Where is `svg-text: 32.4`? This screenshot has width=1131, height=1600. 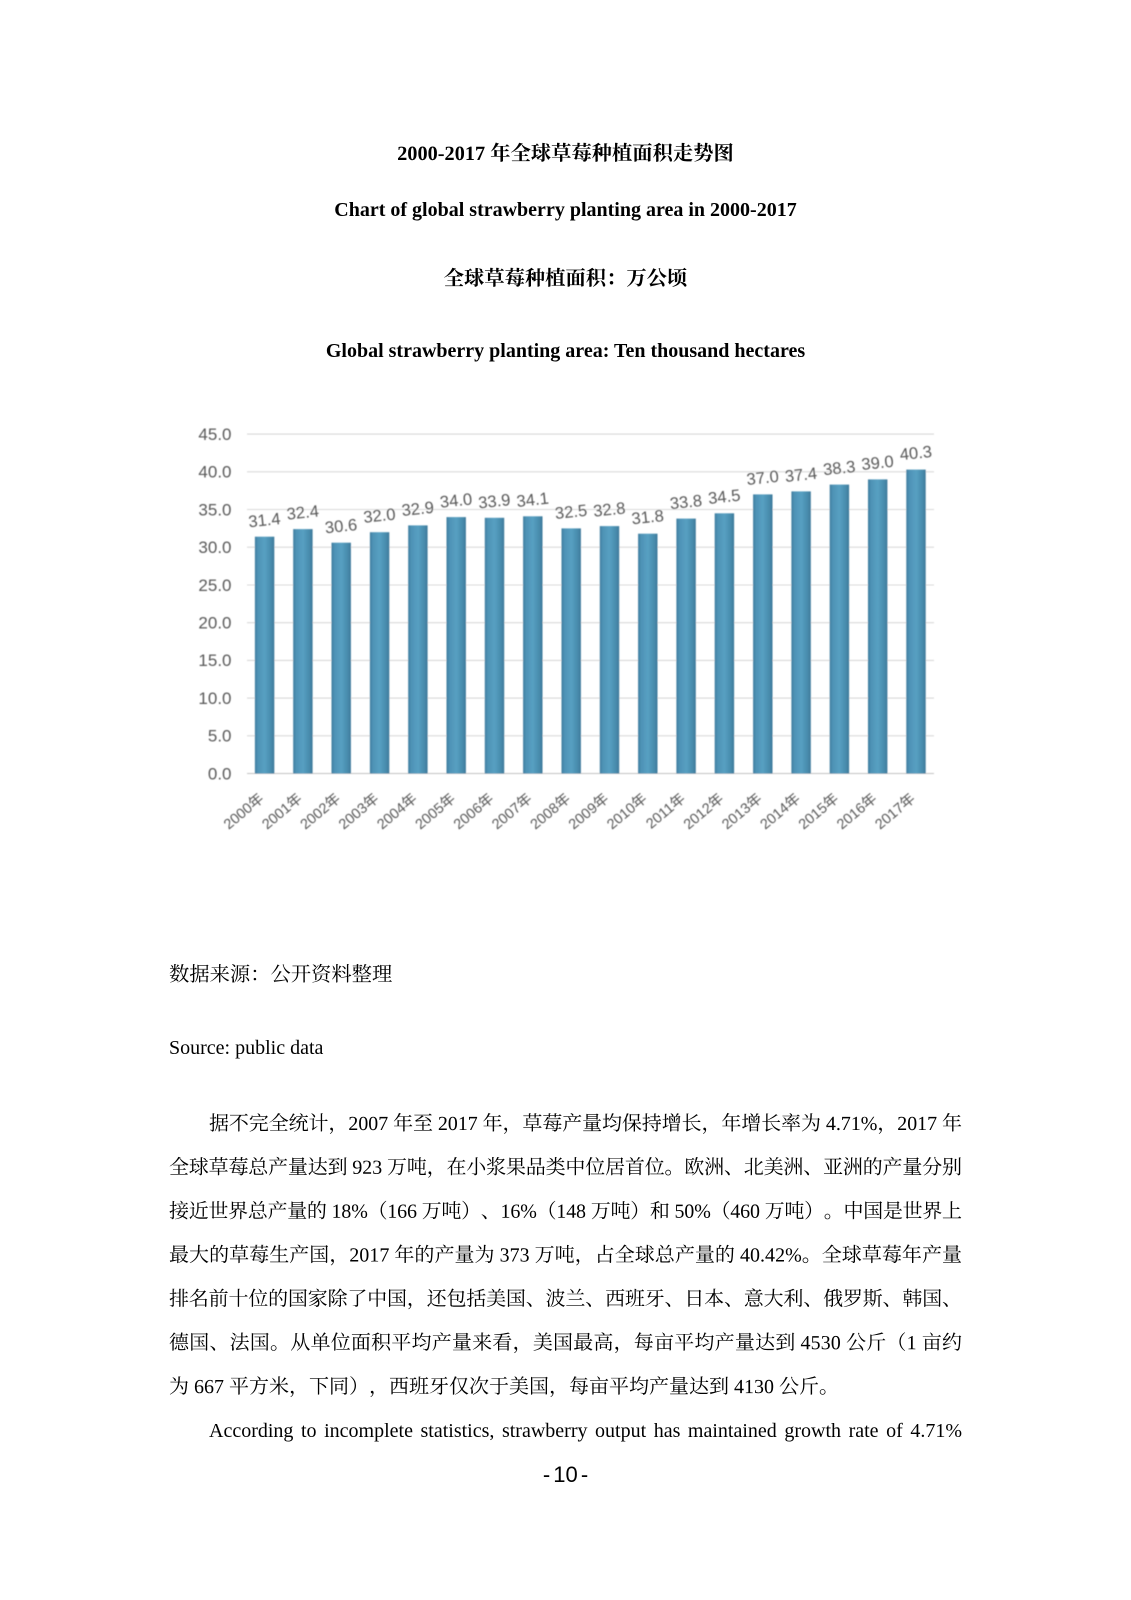
svg-text: 32.4 is located at coordinates (303, 512).